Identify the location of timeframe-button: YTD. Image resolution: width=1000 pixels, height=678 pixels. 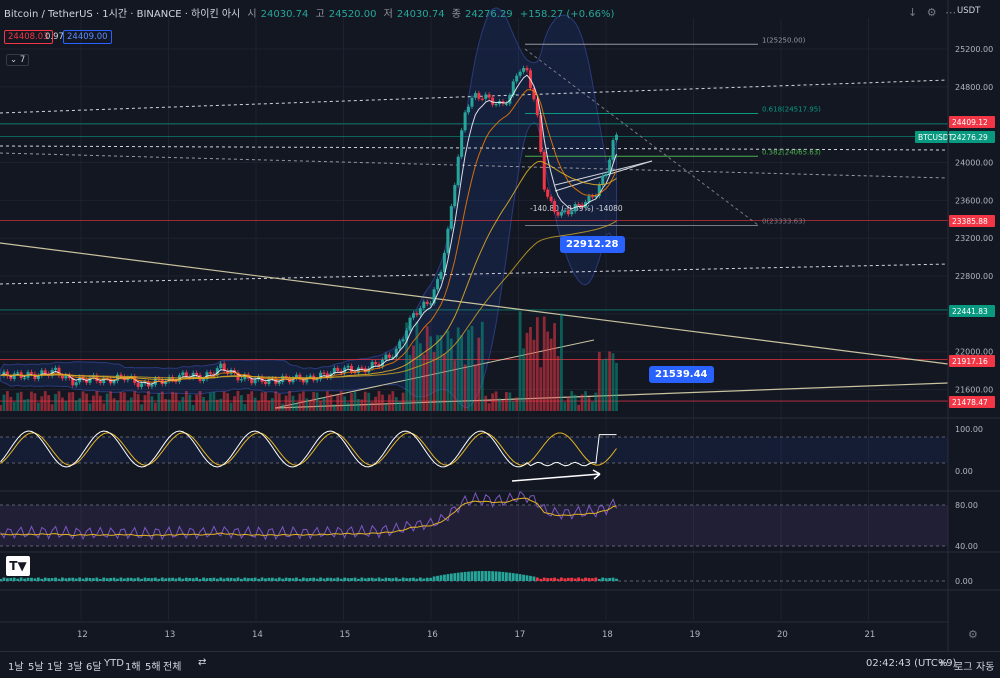
(114, 663).